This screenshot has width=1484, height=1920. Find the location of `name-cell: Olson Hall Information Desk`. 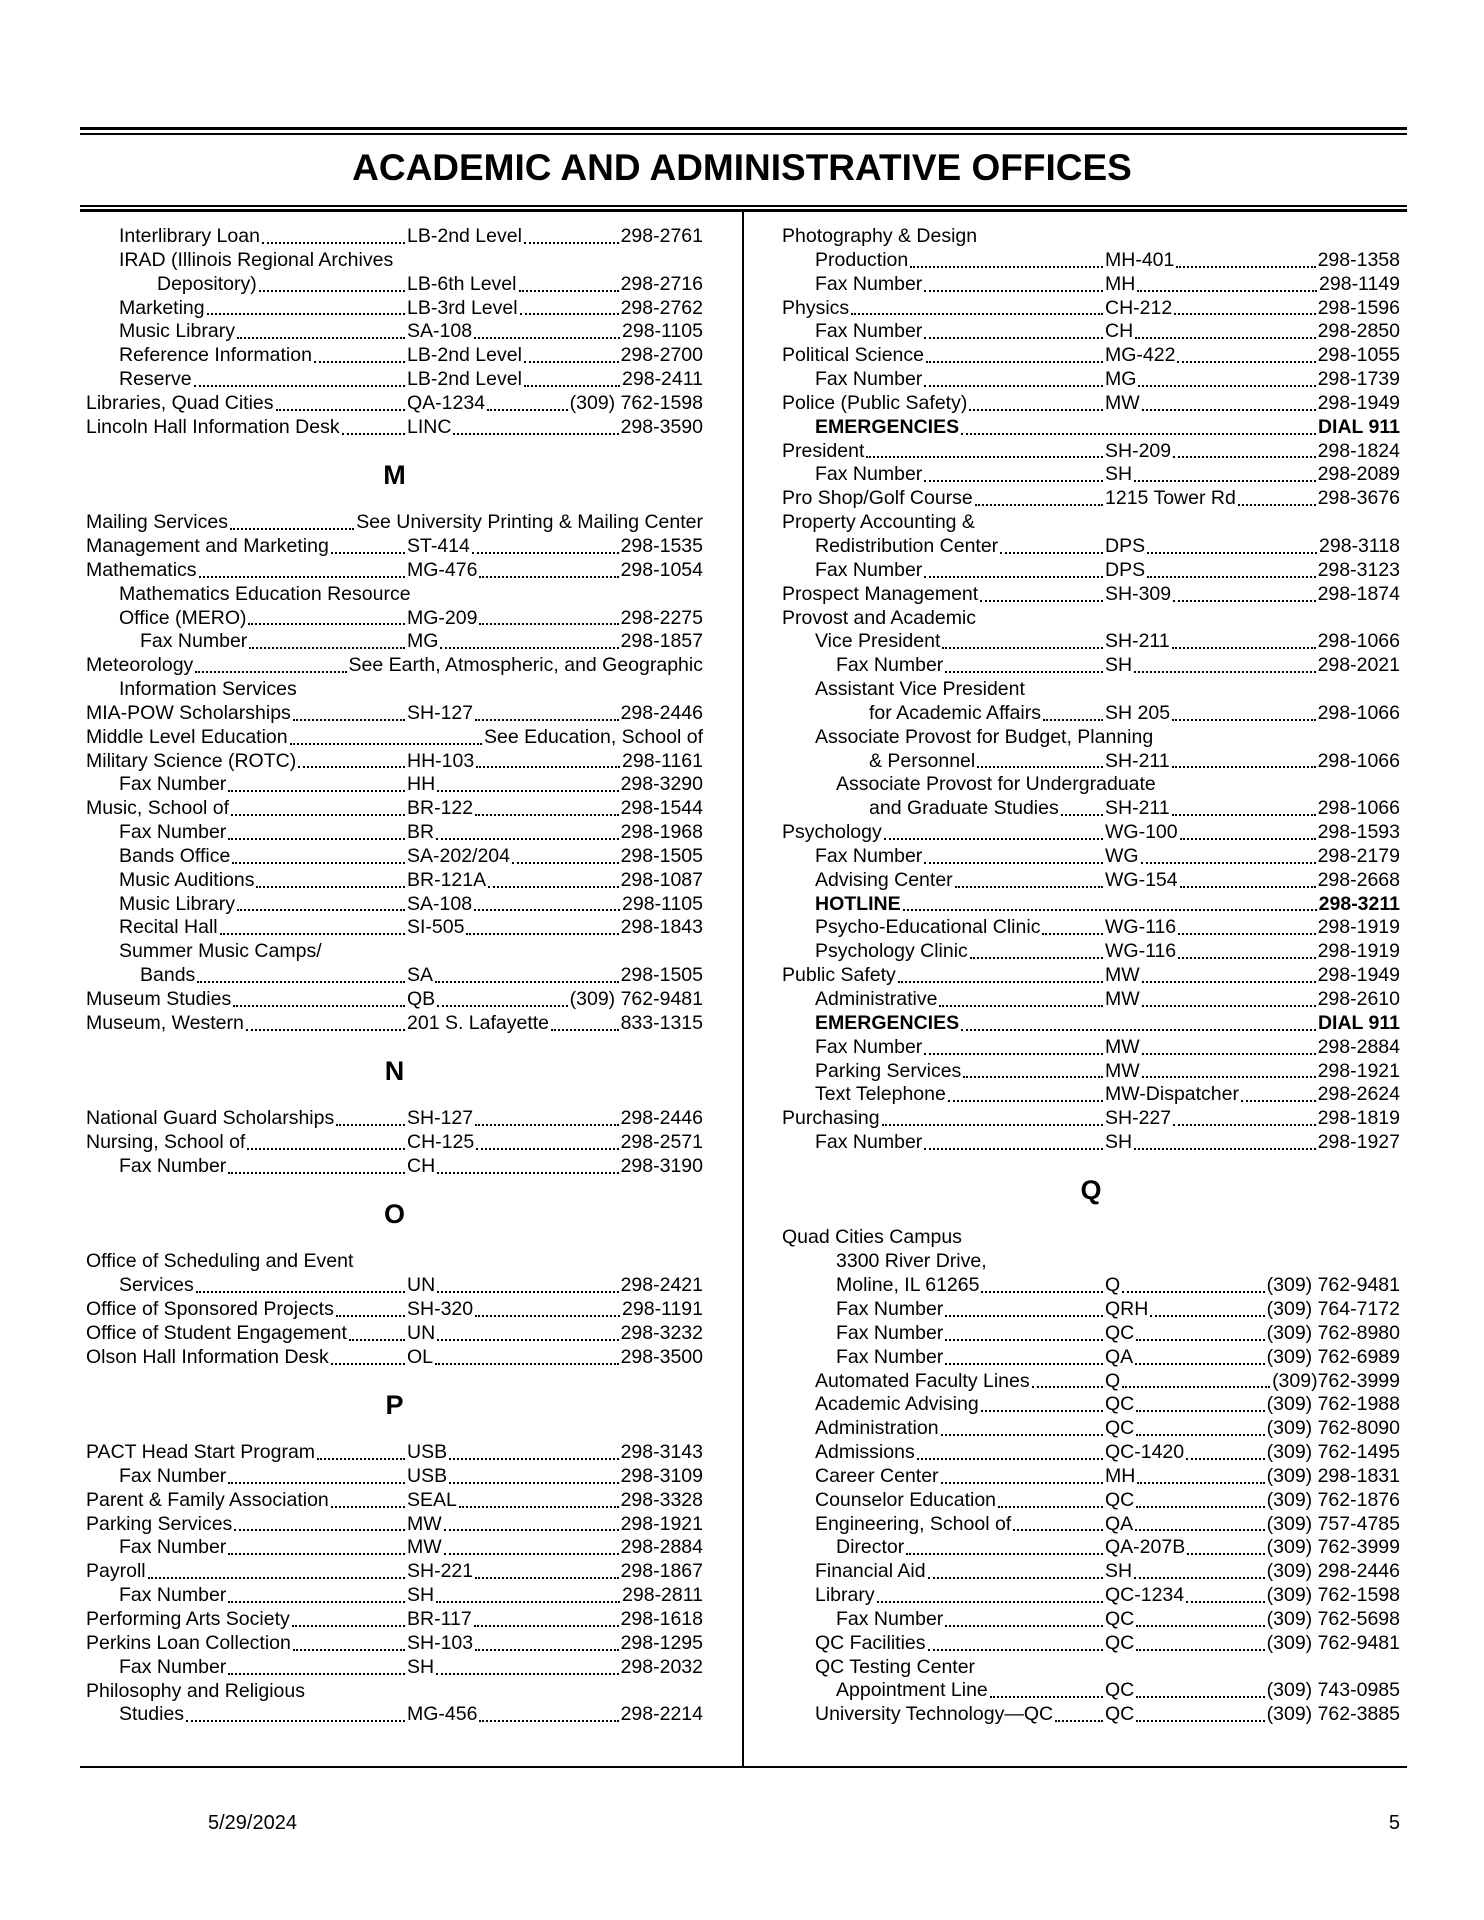

name-cell: Olson Hall Information Desk is located at coordinates (246, 1358).